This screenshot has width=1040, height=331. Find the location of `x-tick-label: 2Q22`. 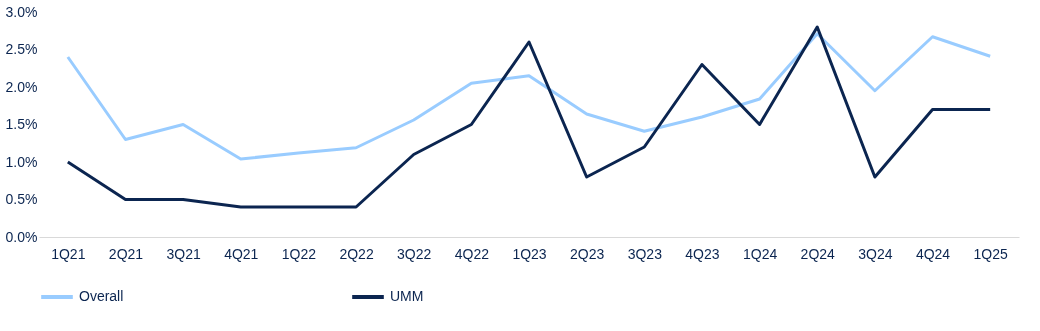

x-tick-label: 2Q22 is located at coordinates (356, 253).